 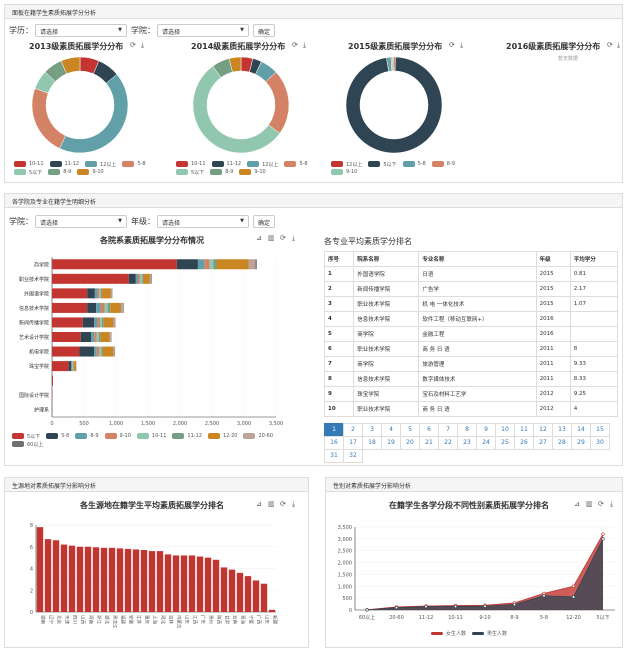 What do you see at coordinates (258, 436) in the screenshot?
I see `legend-item: 20-60` at bounding box center [258, 436].